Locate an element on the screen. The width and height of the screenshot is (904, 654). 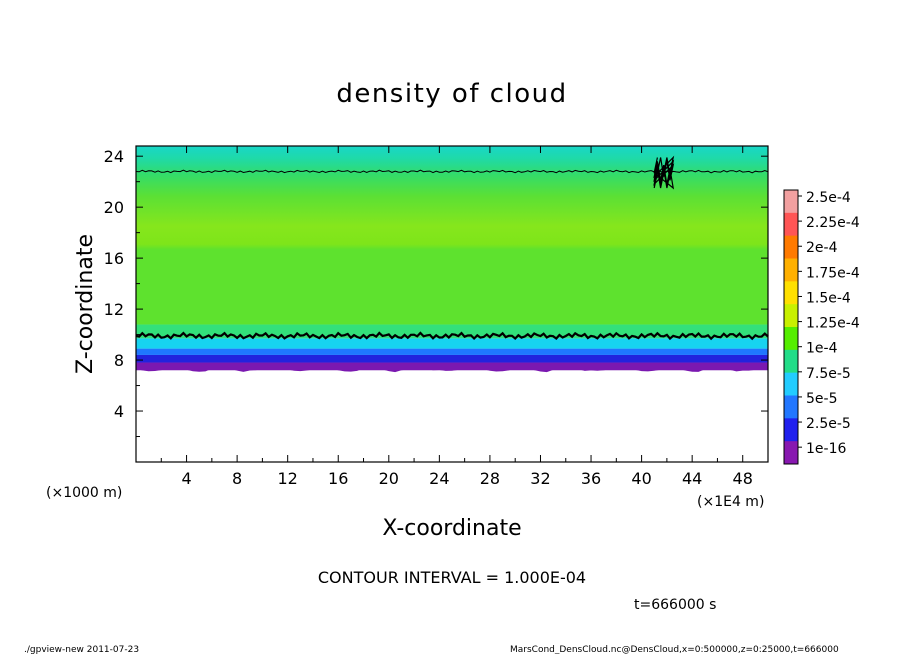
x-unit-right: (×1E4 m) is located at coordinates (730, 502).